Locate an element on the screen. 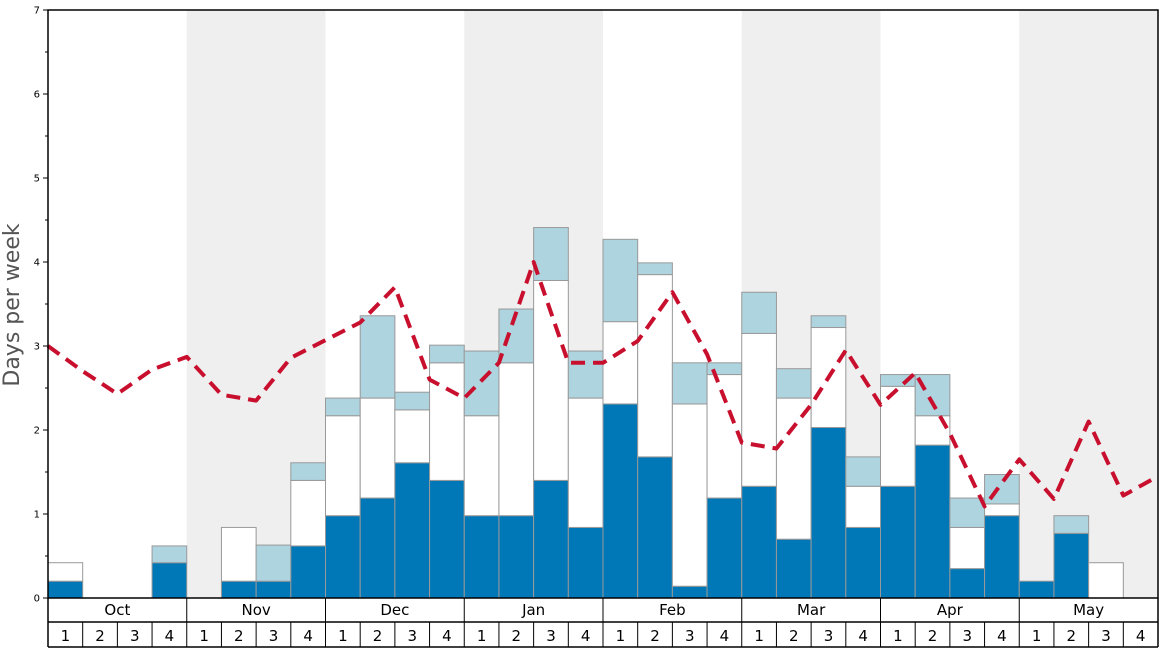  week-label-9: 2 is located at coordinates (378, 636).